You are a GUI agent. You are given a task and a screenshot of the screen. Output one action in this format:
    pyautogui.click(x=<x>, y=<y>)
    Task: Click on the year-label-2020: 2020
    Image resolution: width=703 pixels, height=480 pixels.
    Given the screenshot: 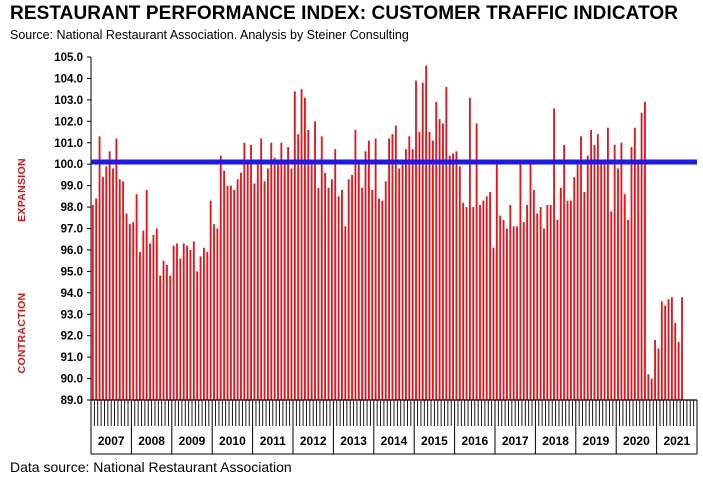 What is the action you would take?
    pyautogui.click(x=636, y=441)
    